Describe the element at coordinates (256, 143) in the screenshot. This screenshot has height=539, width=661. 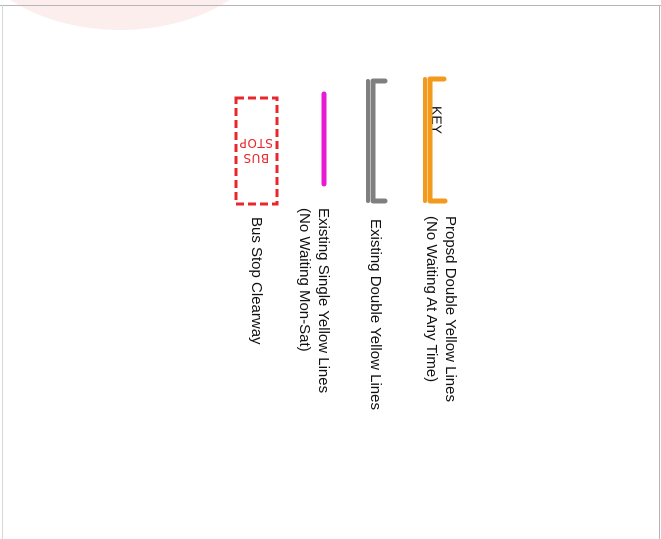
I see `bus-marking-line-2: STOP` at that location.